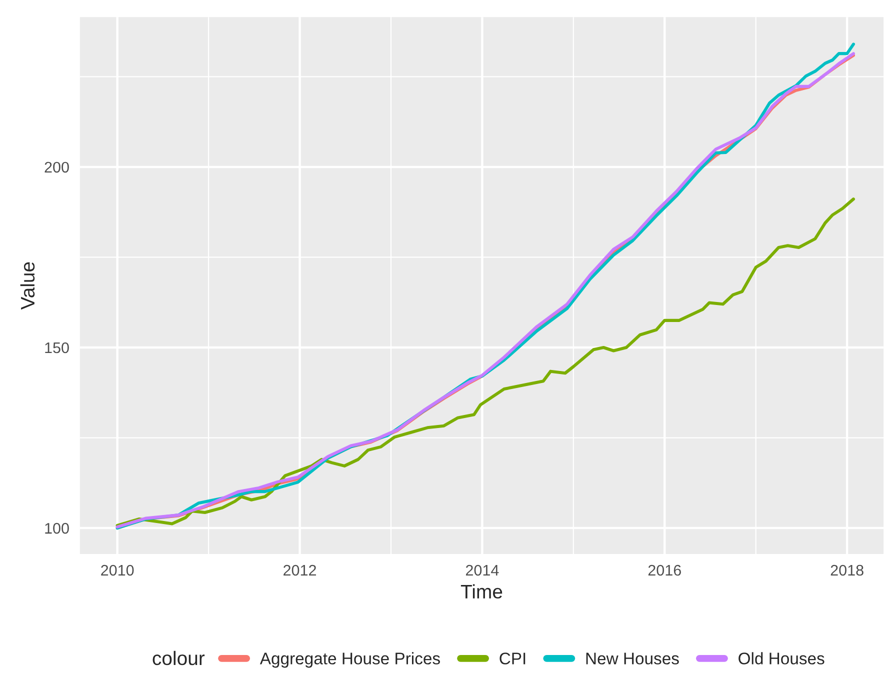  What do you see at coordinates (57, 348) in the screenshot?
I see `y-tick-label: 150` at bounding box center [57, 348].